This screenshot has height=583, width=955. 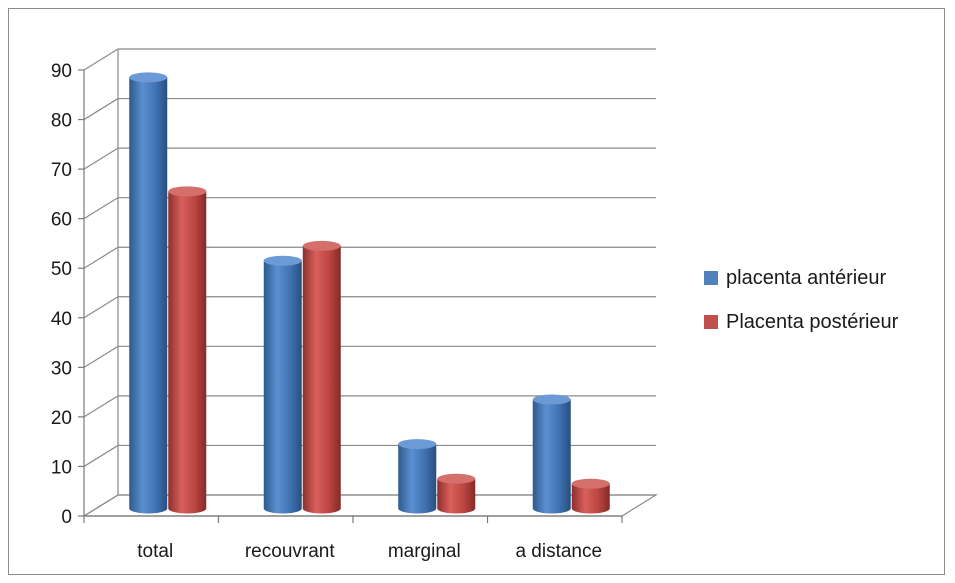 I want to click on y-tick-label: 30, so click(x=61, y=368).